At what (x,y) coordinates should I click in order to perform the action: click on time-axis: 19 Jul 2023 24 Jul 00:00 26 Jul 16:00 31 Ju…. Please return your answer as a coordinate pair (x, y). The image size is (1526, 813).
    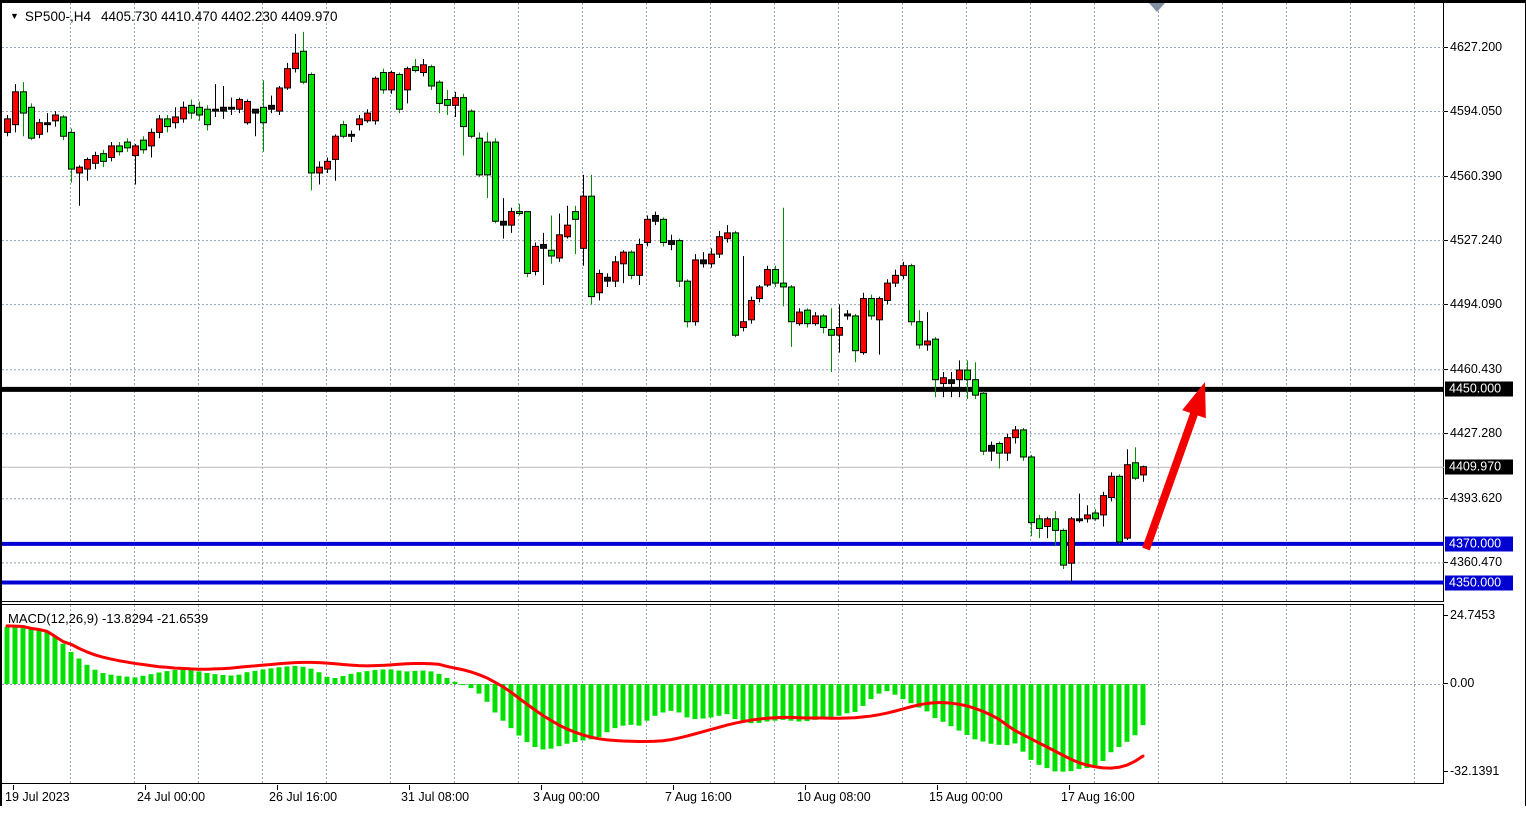
    Looking at the image, I should click on (723, 796).